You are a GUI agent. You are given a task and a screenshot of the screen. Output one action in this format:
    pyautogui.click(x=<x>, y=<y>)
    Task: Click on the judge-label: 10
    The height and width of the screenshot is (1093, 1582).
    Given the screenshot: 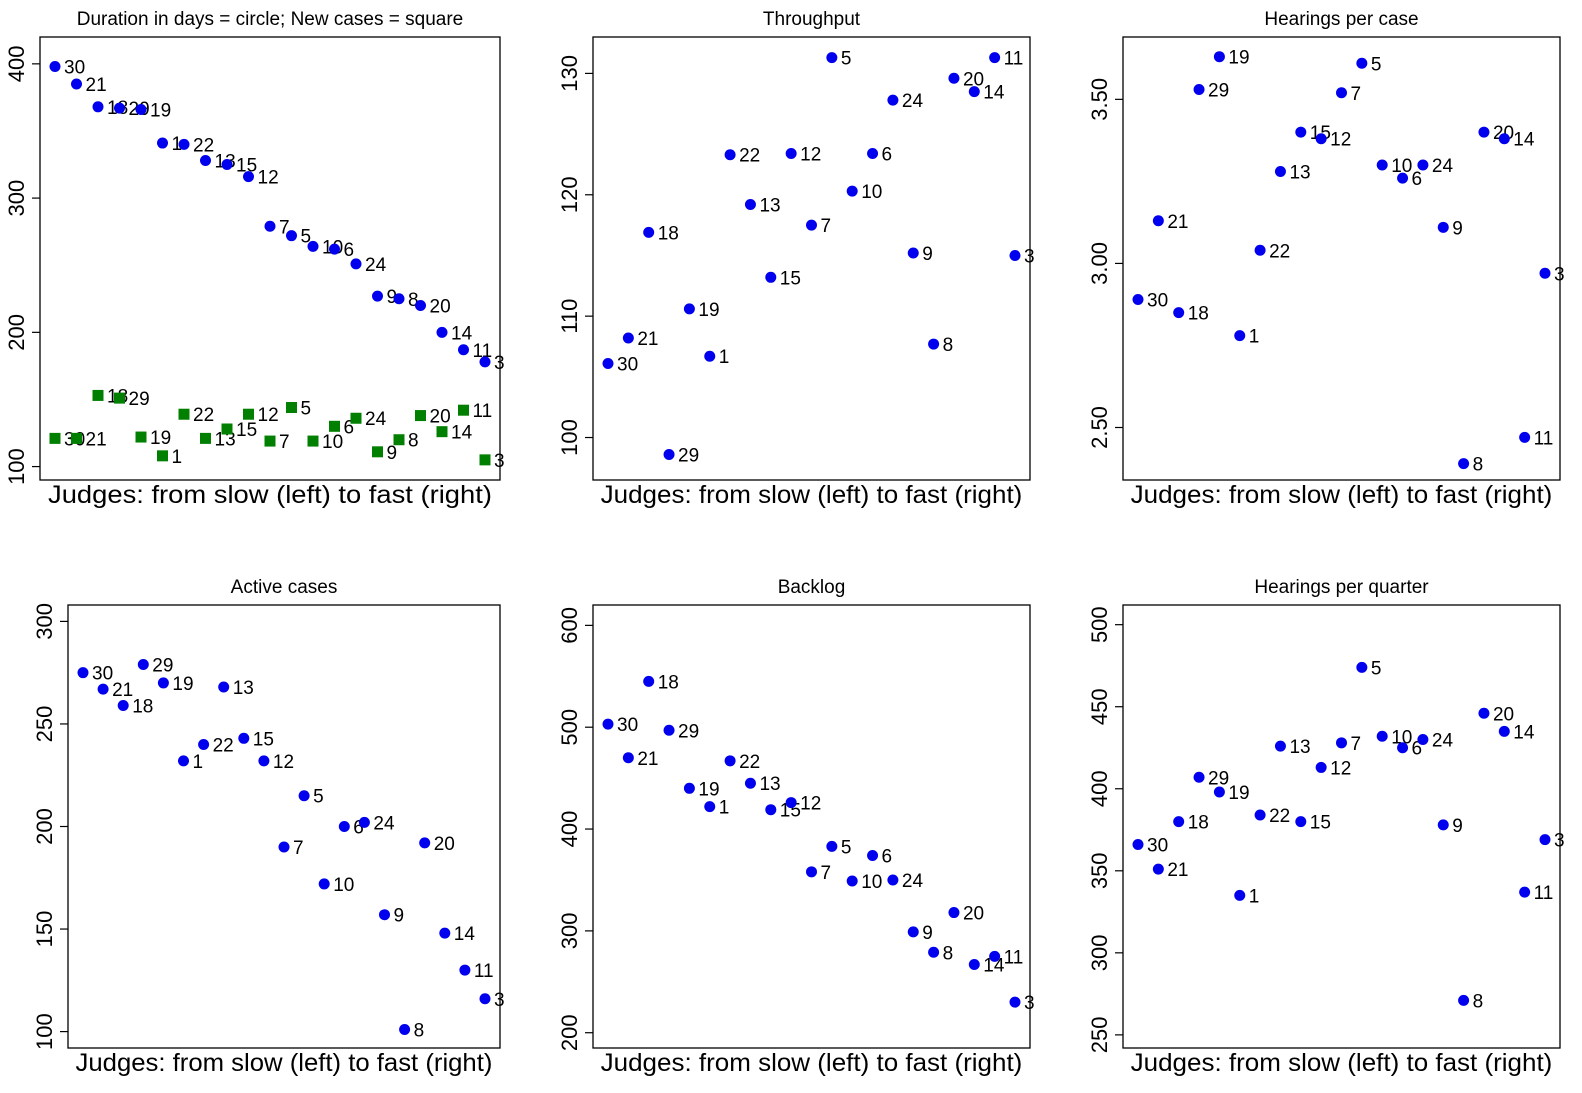 What is the action you would take?
    pyautogui.click(x=343, y=885)
    